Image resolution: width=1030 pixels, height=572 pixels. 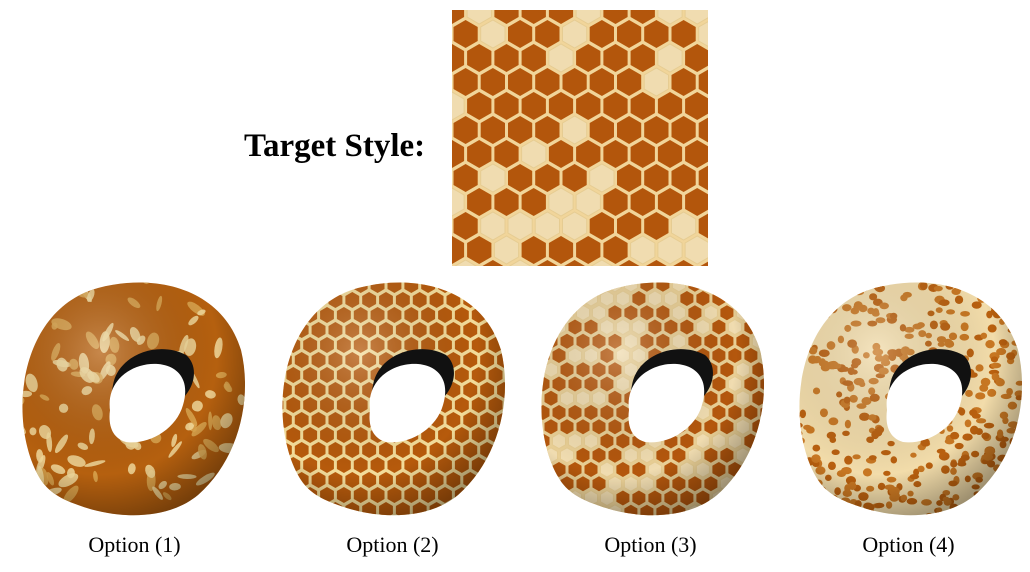 What do you see at coordinates (335, 146) in the screenshot?
I see `target-style-title: Target Style:` at bounding box center [335, 146].